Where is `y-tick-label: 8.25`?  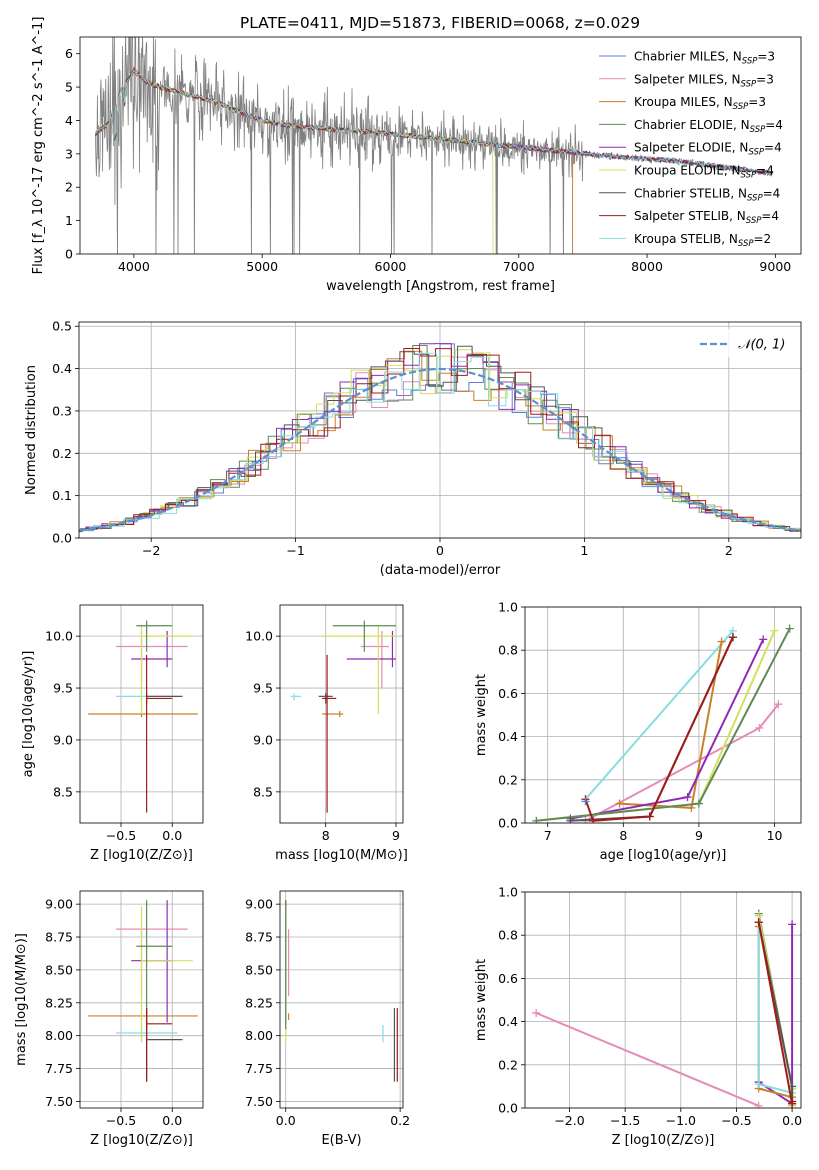
y-tick-label: 8.25 is located at coordinates (59, 1002).